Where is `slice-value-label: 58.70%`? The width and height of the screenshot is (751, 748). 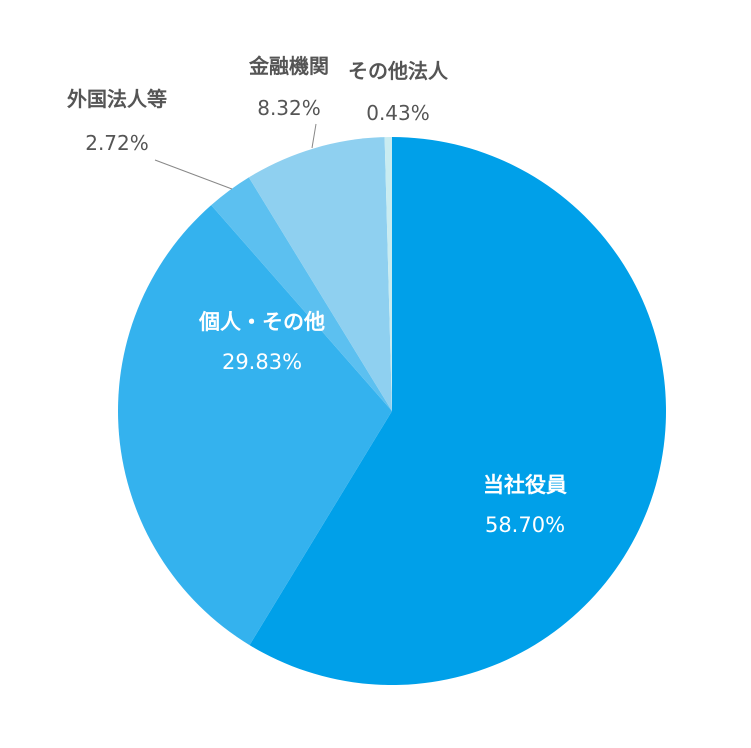 slice-value-label: 58.70% is located at coordinates (525, 525).